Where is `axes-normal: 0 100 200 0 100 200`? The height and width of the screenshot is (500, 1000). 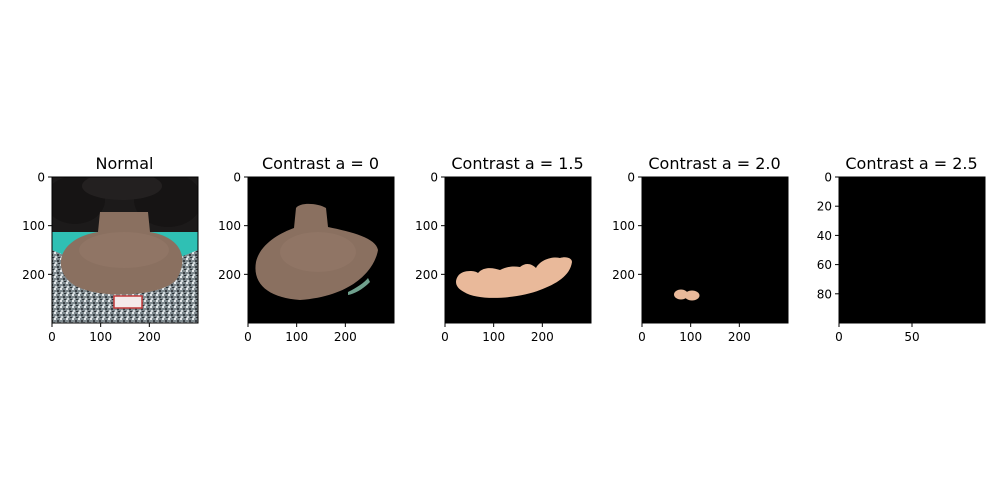
axes-normal: 0 100 200 0 100 200 is located at coordinates (110, 257).